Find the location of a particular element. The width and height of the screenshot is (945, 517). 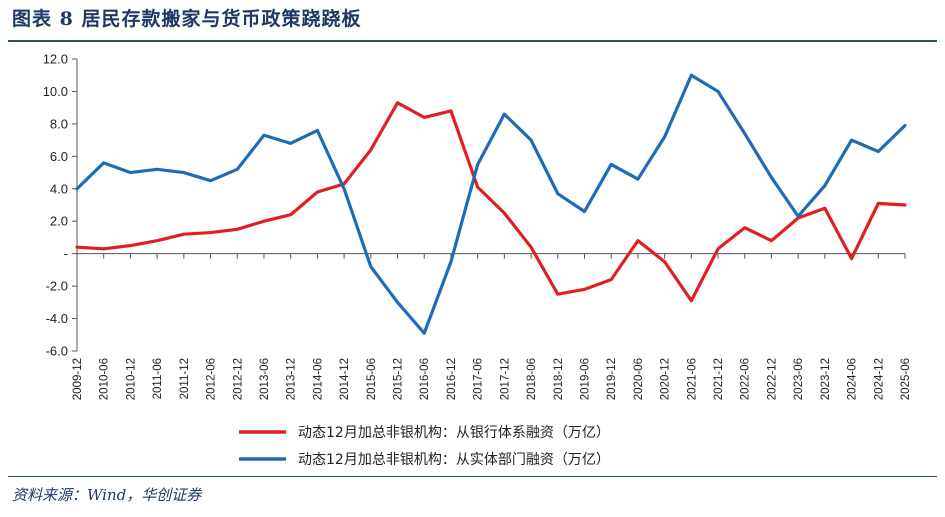

x-tick-label: 2012-12 is located at coordinates (238, 379).